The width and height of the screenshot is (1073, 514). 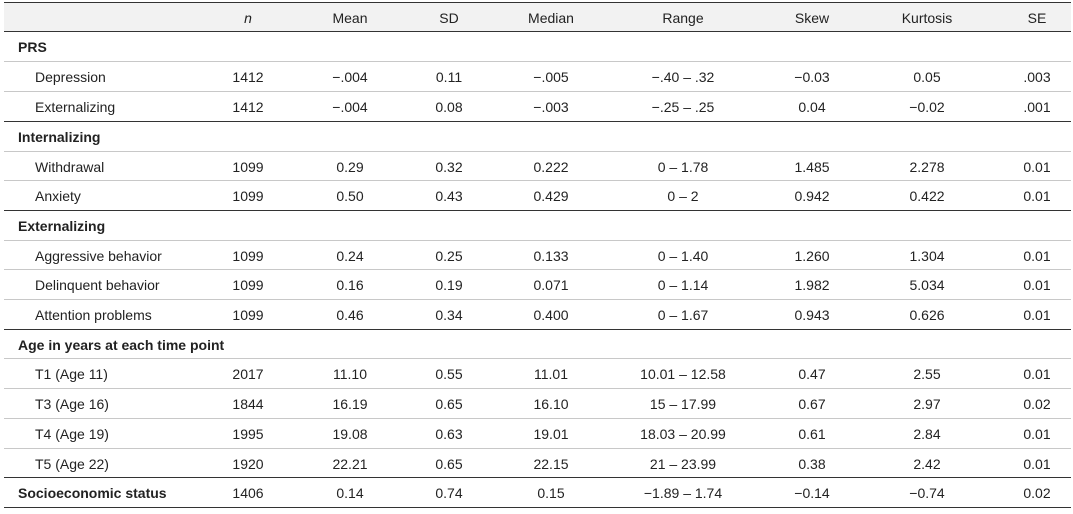 What do you see at coordinates (683, 18) in the screenshot?
I see `column-header: Range` at bounding box center [683, 18].